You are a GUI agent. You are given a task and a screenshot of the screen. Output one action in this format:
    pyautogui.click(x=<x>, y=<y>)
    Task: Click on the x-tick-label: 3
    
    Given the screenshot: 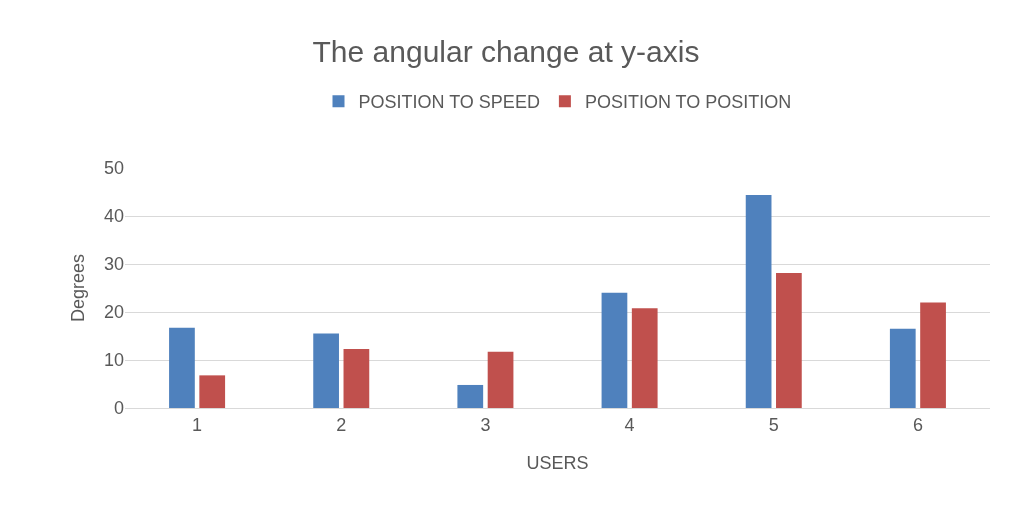 What is the action you would take?
    pyautogui.click(x=485, y=424)
    